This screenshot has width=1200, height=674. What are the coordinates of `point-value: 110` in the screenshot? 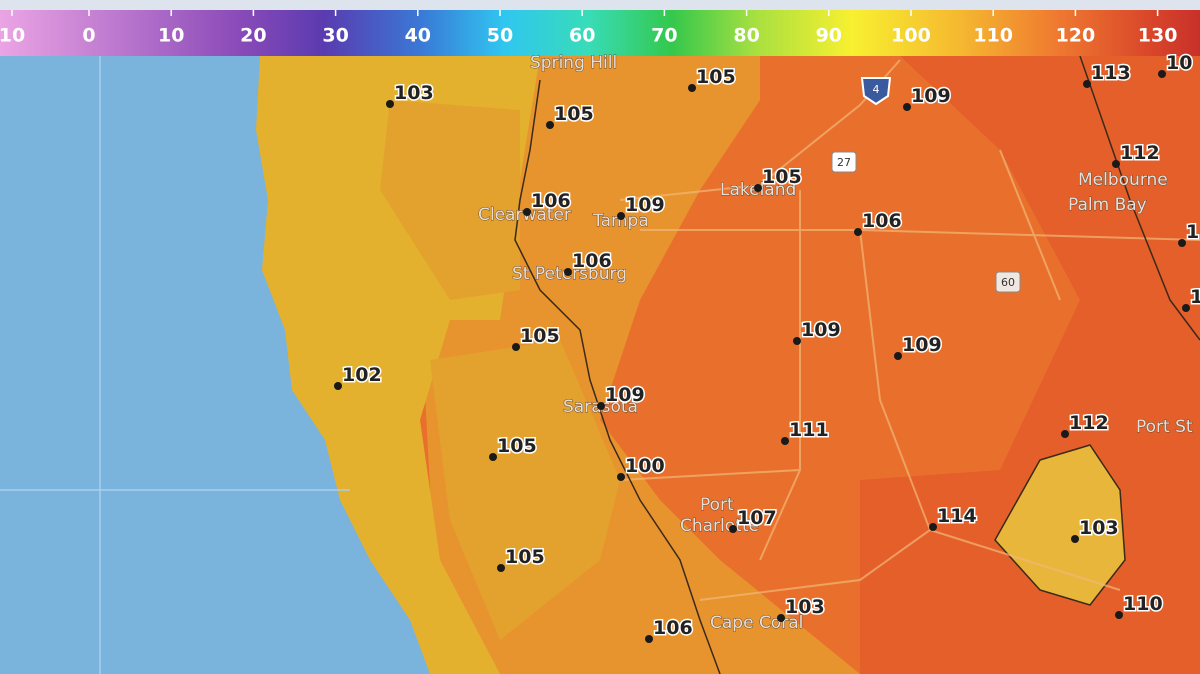 It's located at (1143, 604).